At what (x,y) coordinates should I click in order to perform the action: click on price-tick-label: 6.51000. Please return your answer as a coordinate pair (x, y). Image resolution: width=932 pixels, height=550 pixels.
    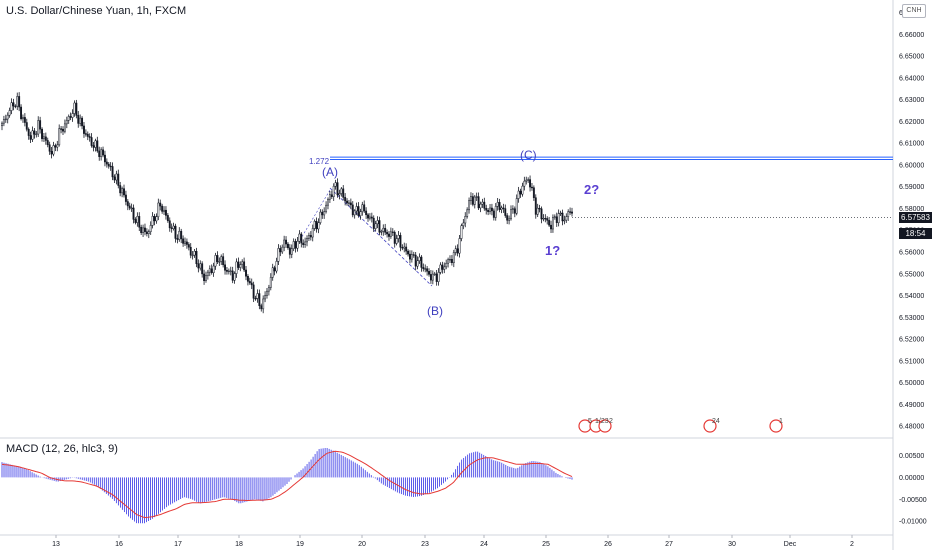
    Looking at the image, I should click on (911, 361).